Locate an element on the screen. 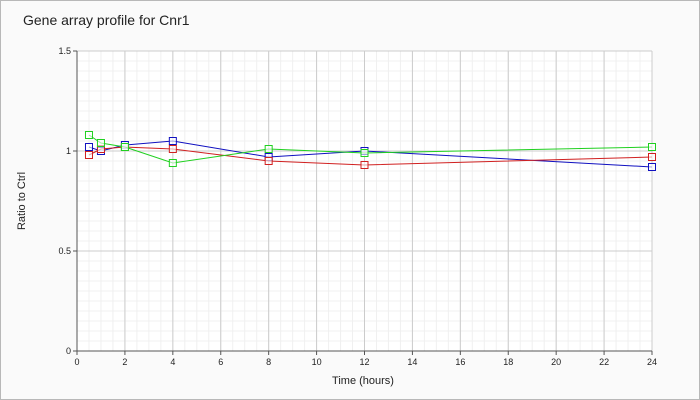  x-tick-label: 14 is located at coordinates (412, 362).